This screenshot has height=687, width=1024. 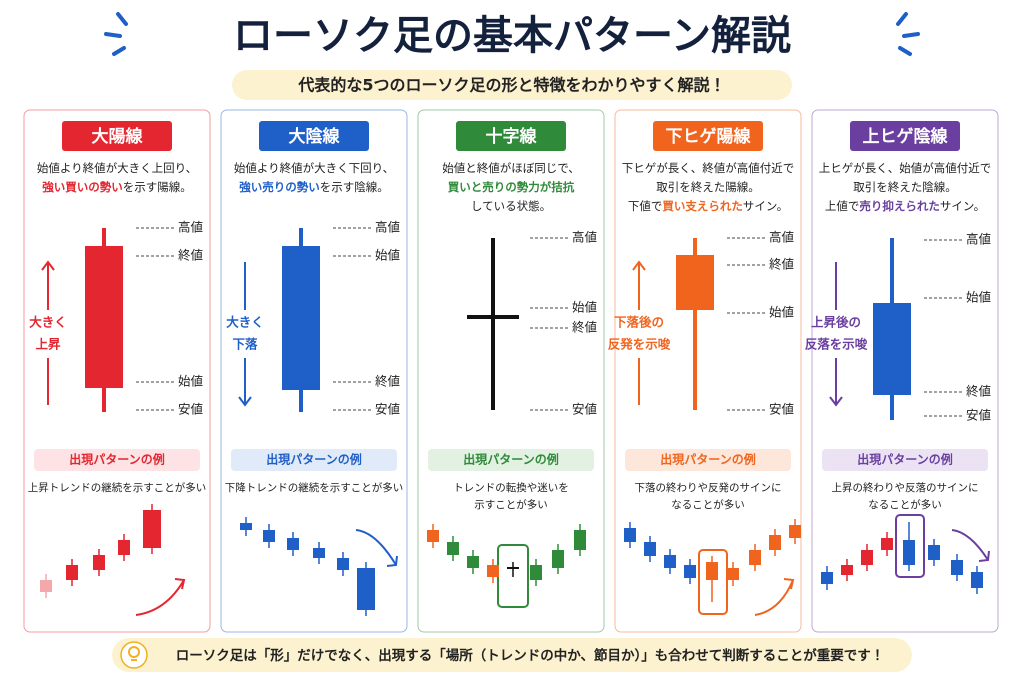 I want to click on lightbulb-icon, so click(x=134, y=655).